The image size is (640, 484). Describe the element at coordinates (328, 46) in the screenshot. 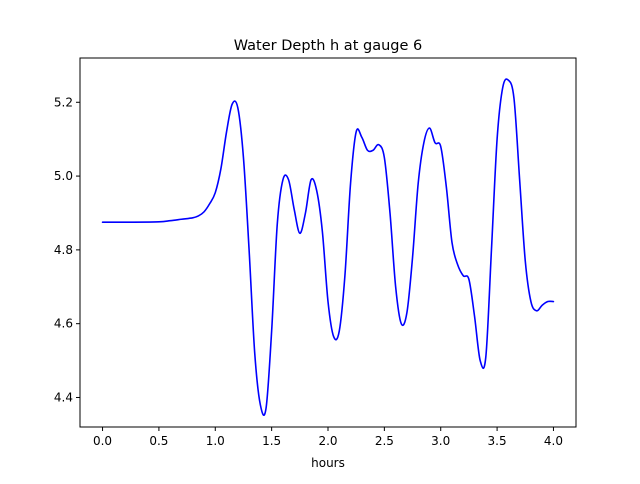

I see `chart-title: Water Depth h at gauge 6` at that location.